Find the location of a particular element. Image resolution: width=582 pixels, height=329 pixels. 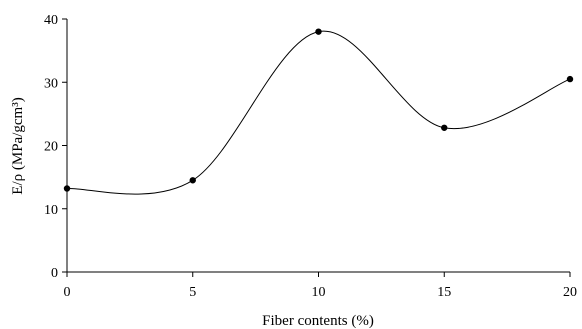

x-tick-label: 15 is located at coordinates (444, 292).